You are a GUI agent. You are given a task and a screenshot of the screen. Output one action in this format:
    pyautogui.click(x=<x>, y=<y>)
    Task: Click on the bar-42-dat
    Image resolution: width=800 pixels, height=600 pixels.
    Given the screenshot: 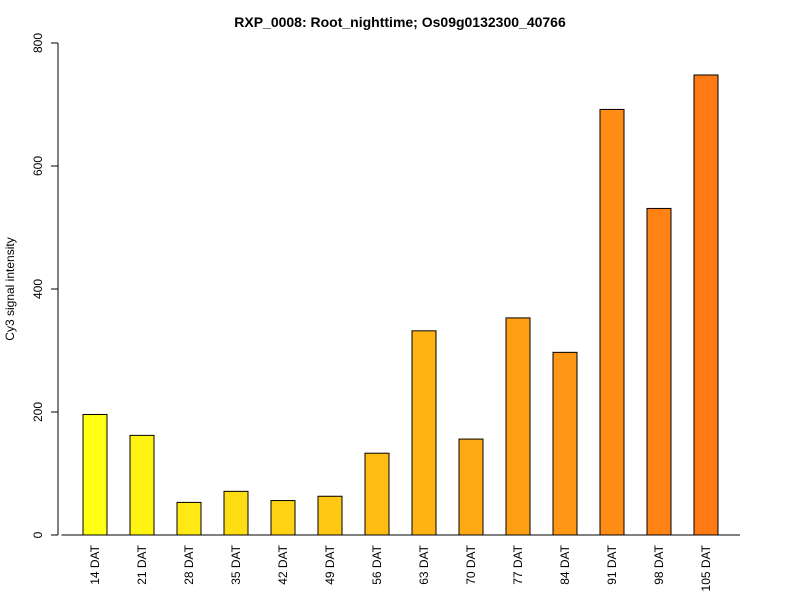 What is the action you would take?
    pyautogui.click(x=283, y=518)
    